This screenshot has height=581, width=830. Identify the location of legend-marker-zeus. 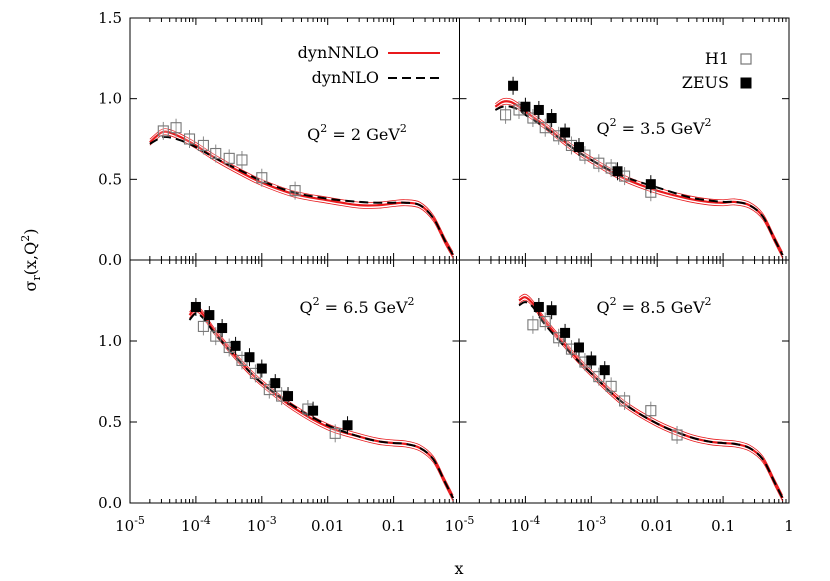
(746, 83).